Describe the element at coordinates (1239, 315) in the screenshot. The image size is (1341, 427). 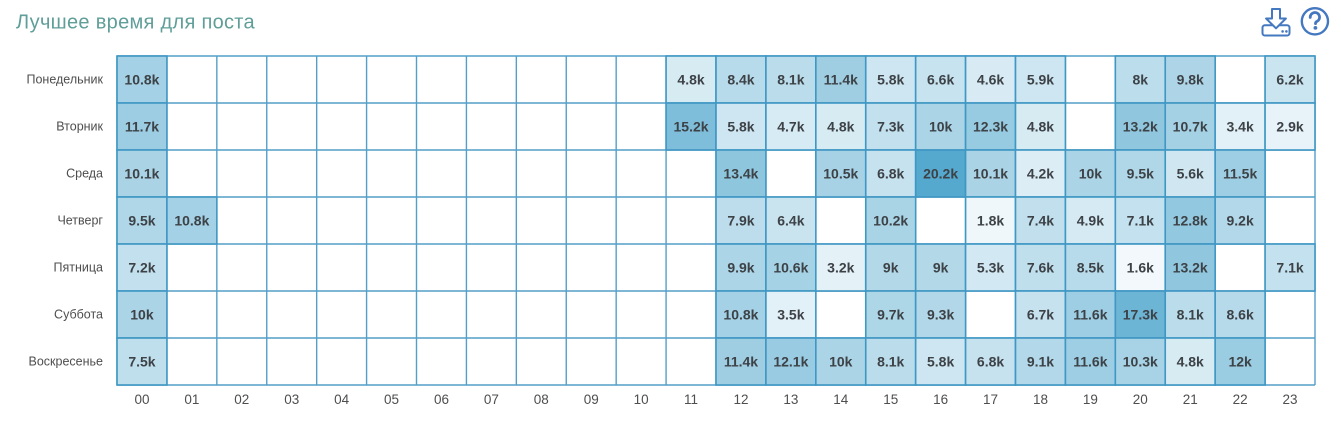
I see `svg-text: 8.6k` at that location.